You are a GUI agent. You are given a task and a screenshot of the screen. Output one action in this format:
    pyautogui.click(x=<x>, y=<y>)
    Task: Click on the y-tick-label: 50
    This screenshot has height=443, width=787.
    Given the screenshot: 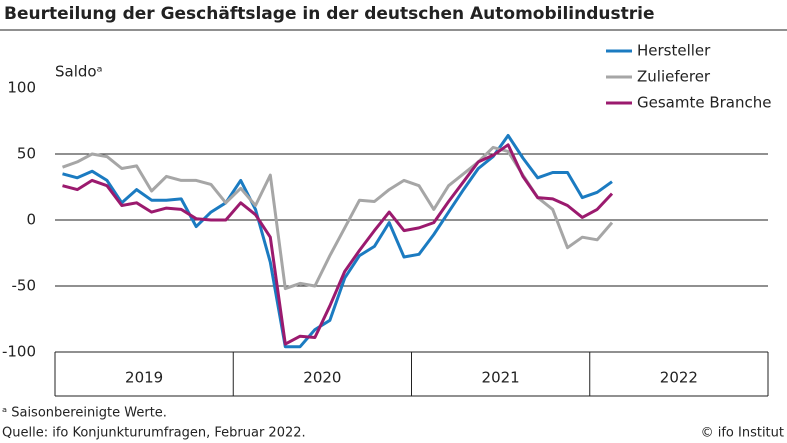 What is the action you would take?
    pyautogui.click(x=26, y=154)
    